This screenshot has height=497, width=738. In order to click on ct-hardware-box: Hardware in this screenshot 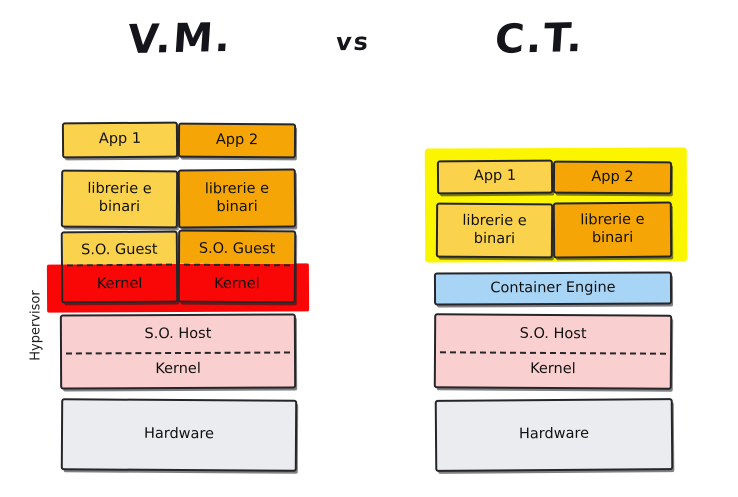, I will do `click(554, 435)`.